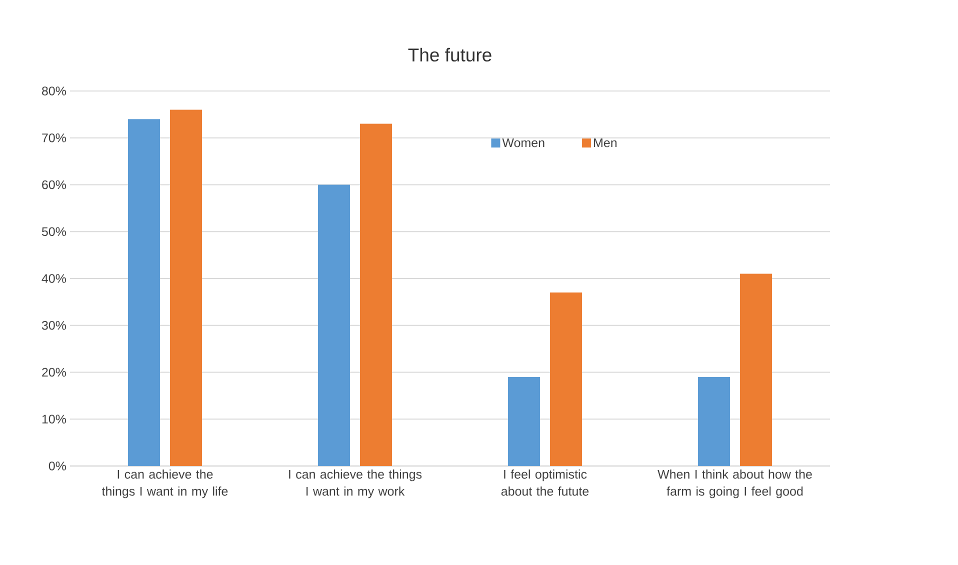 This screenshot has width=958, height=565. What do you see at coordinates (57, 466) in the screenshot?
I see `y-tick-label: 0%` at bounding box center [57, 466].